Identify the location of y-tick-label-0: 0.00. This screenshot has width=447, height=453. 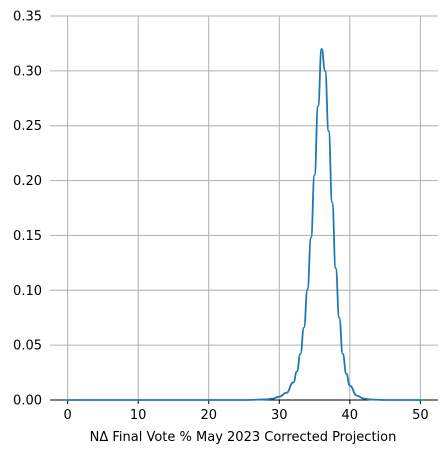
(27, 401).